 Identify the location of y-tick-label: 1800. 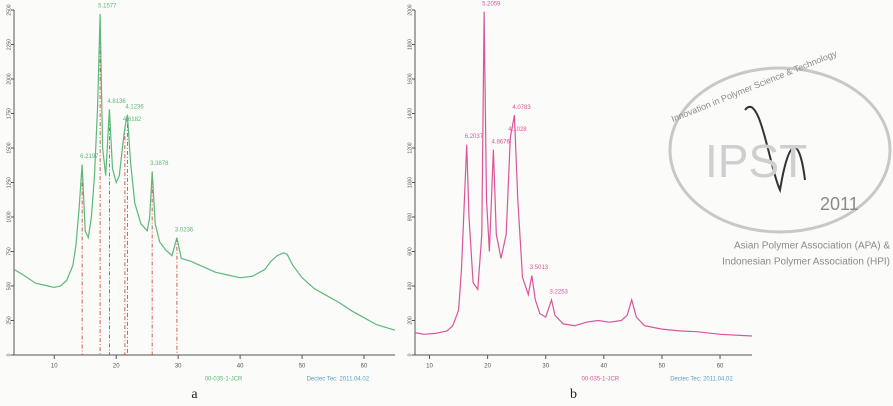
(410, 44).